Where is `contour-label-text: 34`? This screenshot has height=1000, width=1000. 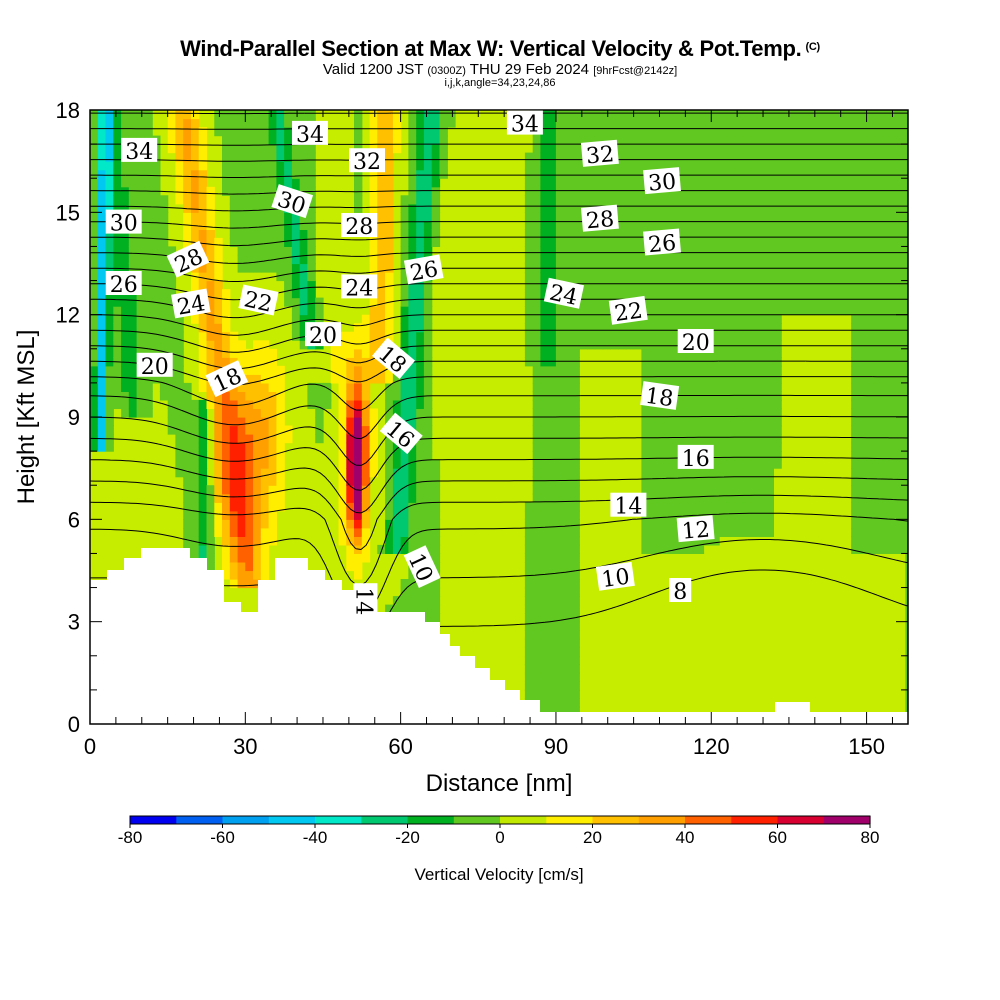
contour-label-text: 34 is located at coordinates (310, 135).